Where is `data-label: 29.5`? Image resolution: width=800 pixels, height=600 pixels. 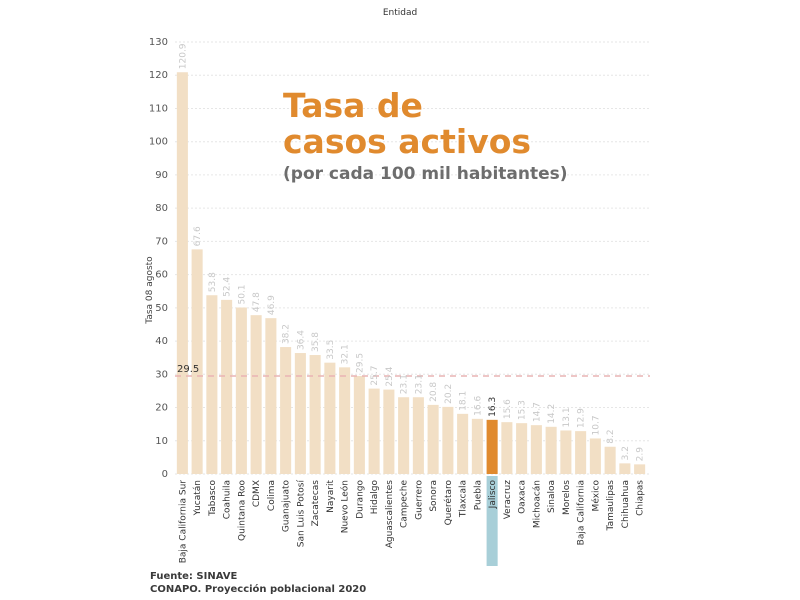
data-label: 29.5 is located at coordinates (360, 363).